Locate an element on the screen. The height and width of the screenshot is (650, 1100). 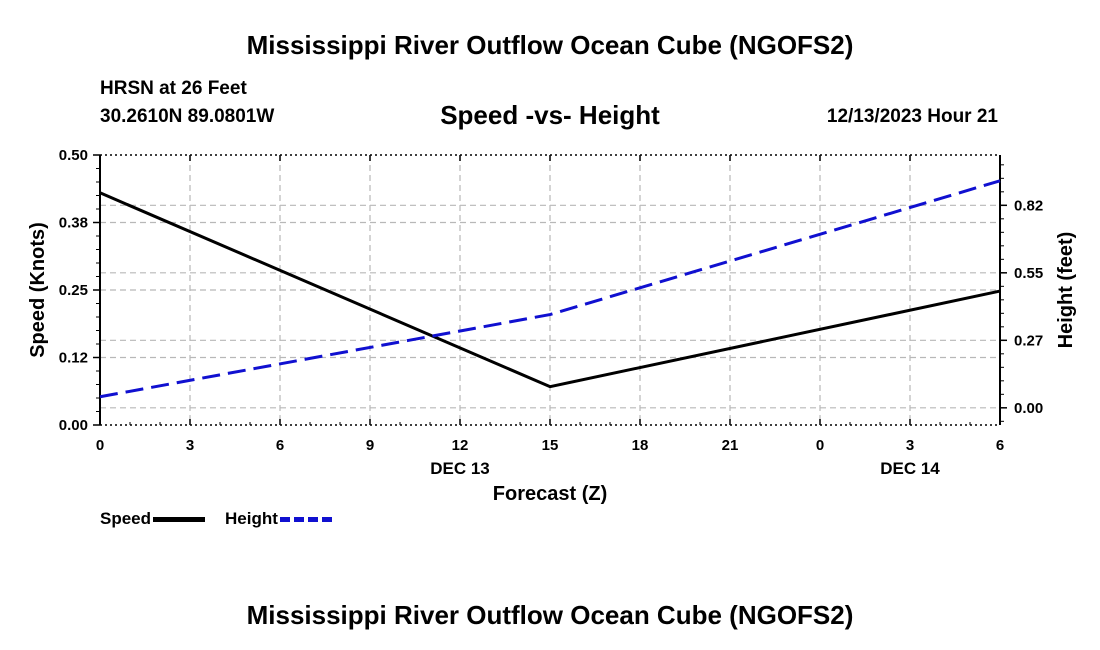
y-tick-label: 0.38 is located at coordinates (73, 223).